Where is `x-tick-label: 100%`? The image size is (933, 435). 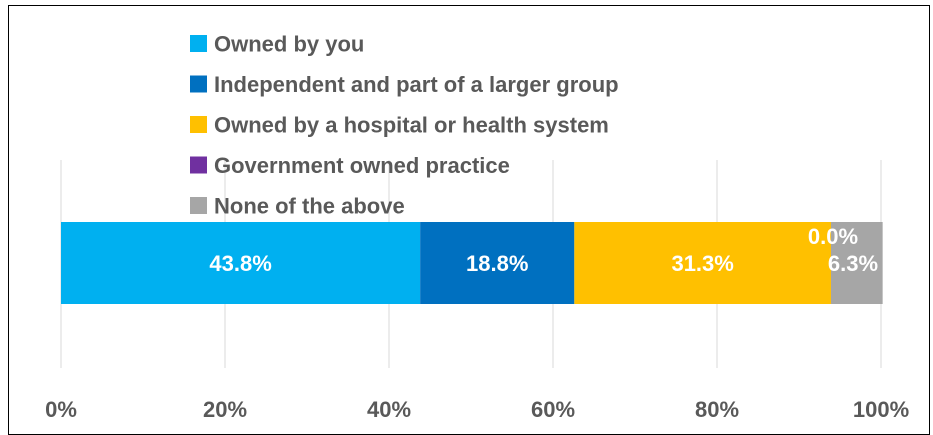 x-tick-label: 100% is located at coordinates (881, 409).